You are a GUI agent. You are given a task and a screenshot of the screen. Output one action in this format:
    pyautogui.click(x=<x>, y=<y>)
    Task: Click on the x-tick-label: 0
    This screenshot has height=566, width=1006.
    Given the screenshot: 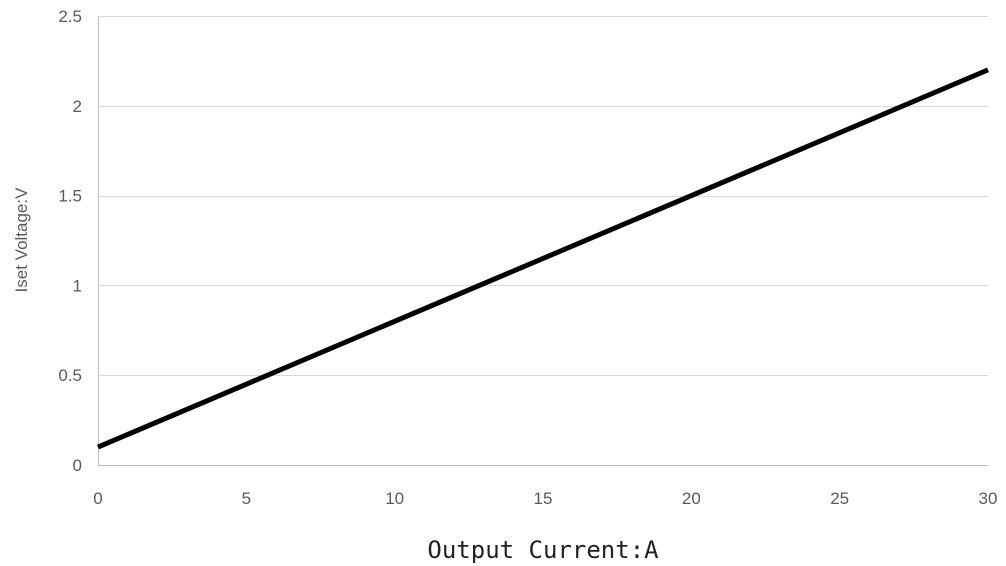 What is the action you would take?
    pyautogui.click(x=97, y=498)
    